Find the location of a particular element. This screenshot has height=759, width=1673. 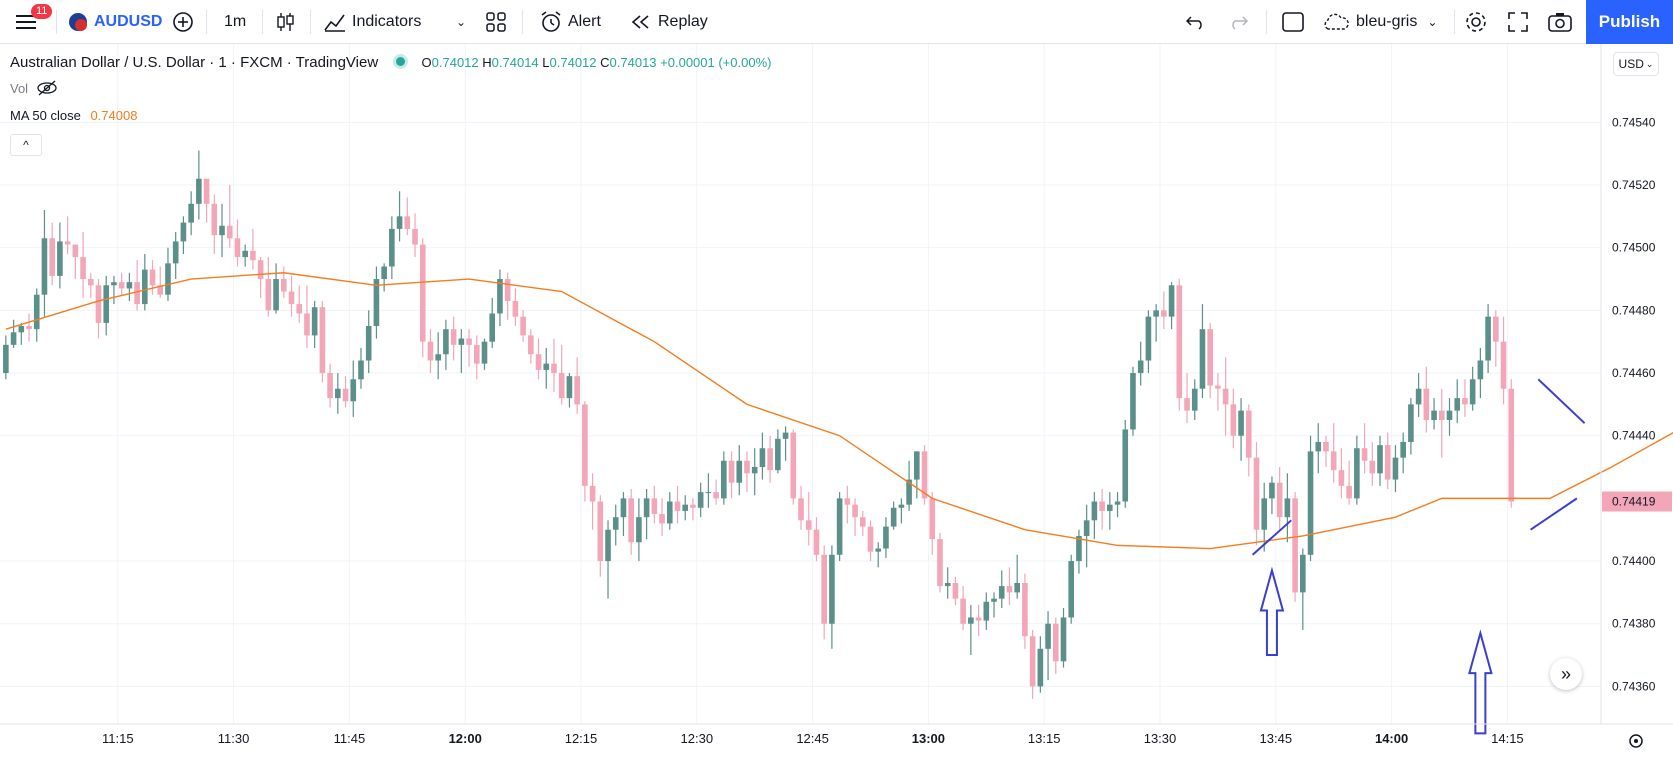

cloud-icon is located at coordinates (1336, 21).